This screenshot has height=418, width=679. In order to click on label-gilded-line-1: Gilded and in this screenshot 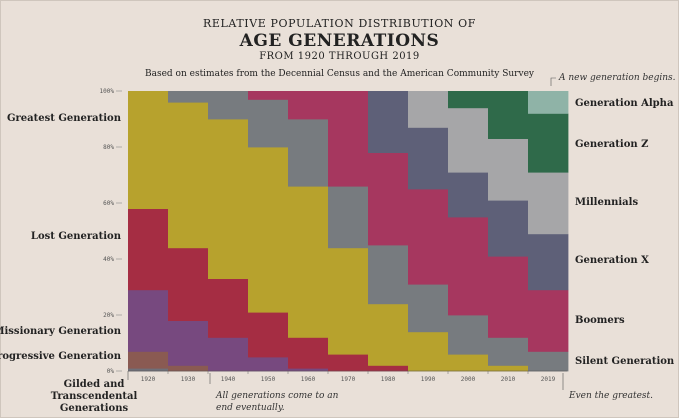, I will do `click(94, 384)`.